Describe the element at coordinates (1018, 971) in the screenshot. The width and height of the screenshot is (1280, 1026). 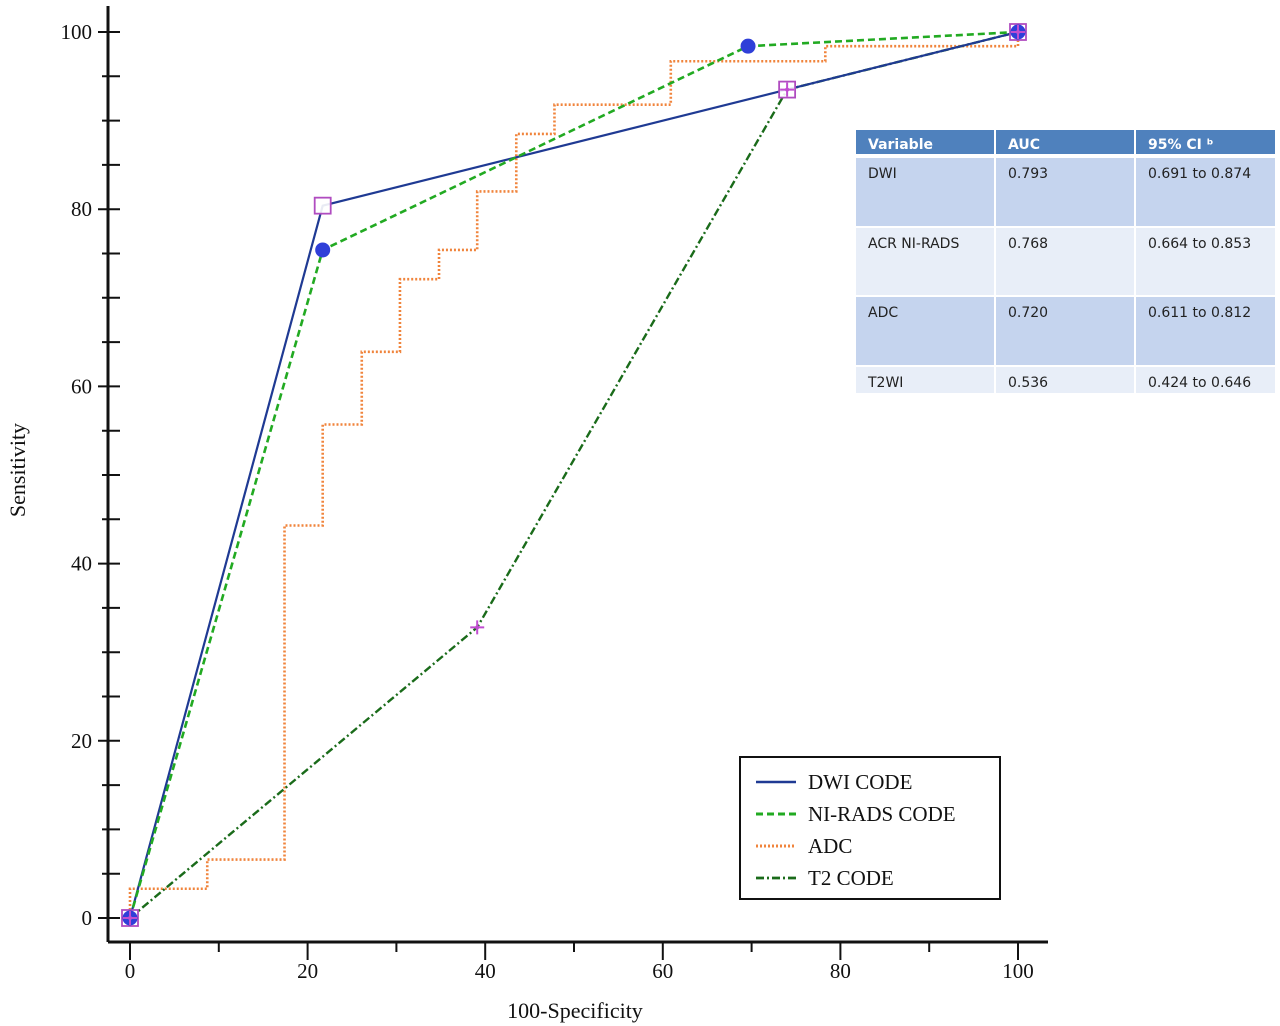
I see `x-tick-label: 100` at that location.